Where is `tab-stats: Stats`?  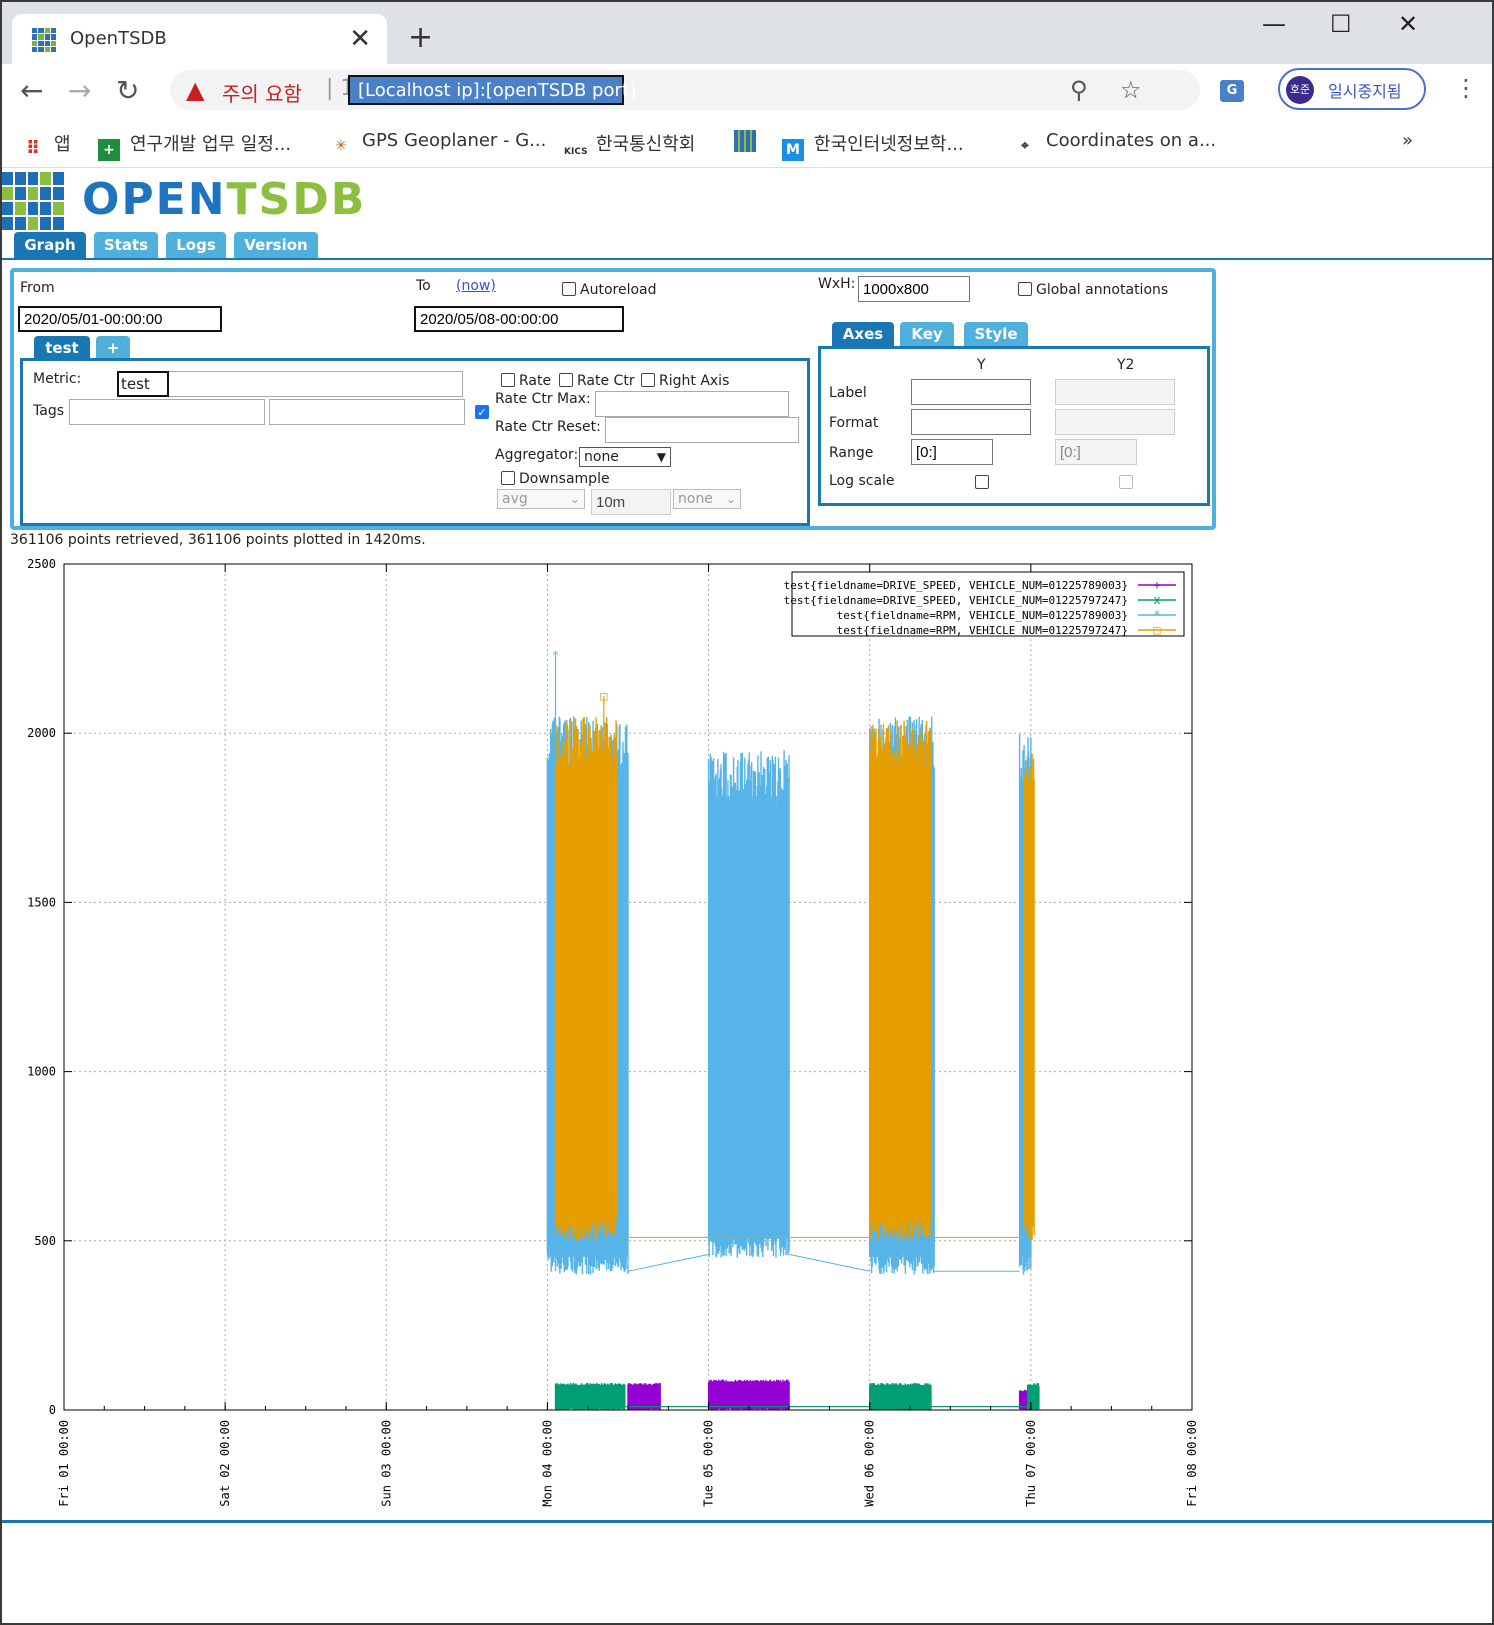
tab-stats: Stats is located at coordinates (126, 245).